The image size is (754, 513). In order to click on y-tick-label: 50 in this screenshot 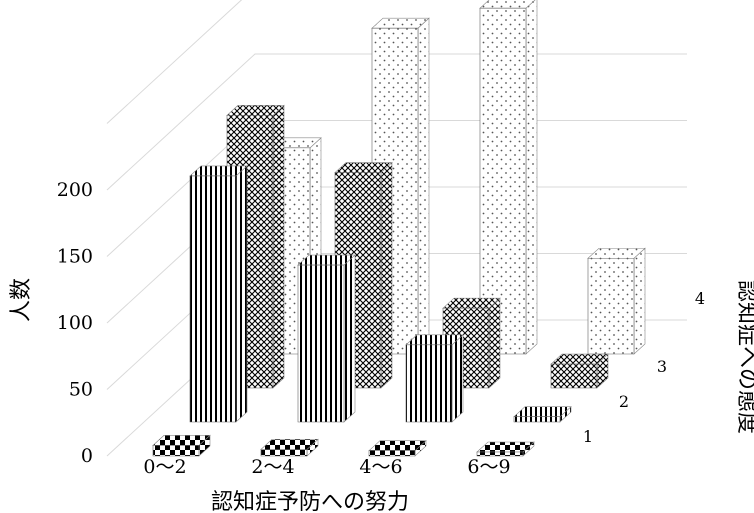, I will do `click(81, 390)`.